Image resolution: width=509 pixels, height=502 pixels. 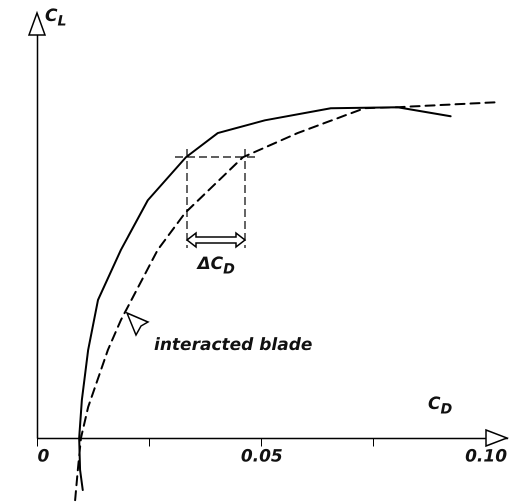 I want to click on x-tick-label: 0.05, so click(x=261, y=456).